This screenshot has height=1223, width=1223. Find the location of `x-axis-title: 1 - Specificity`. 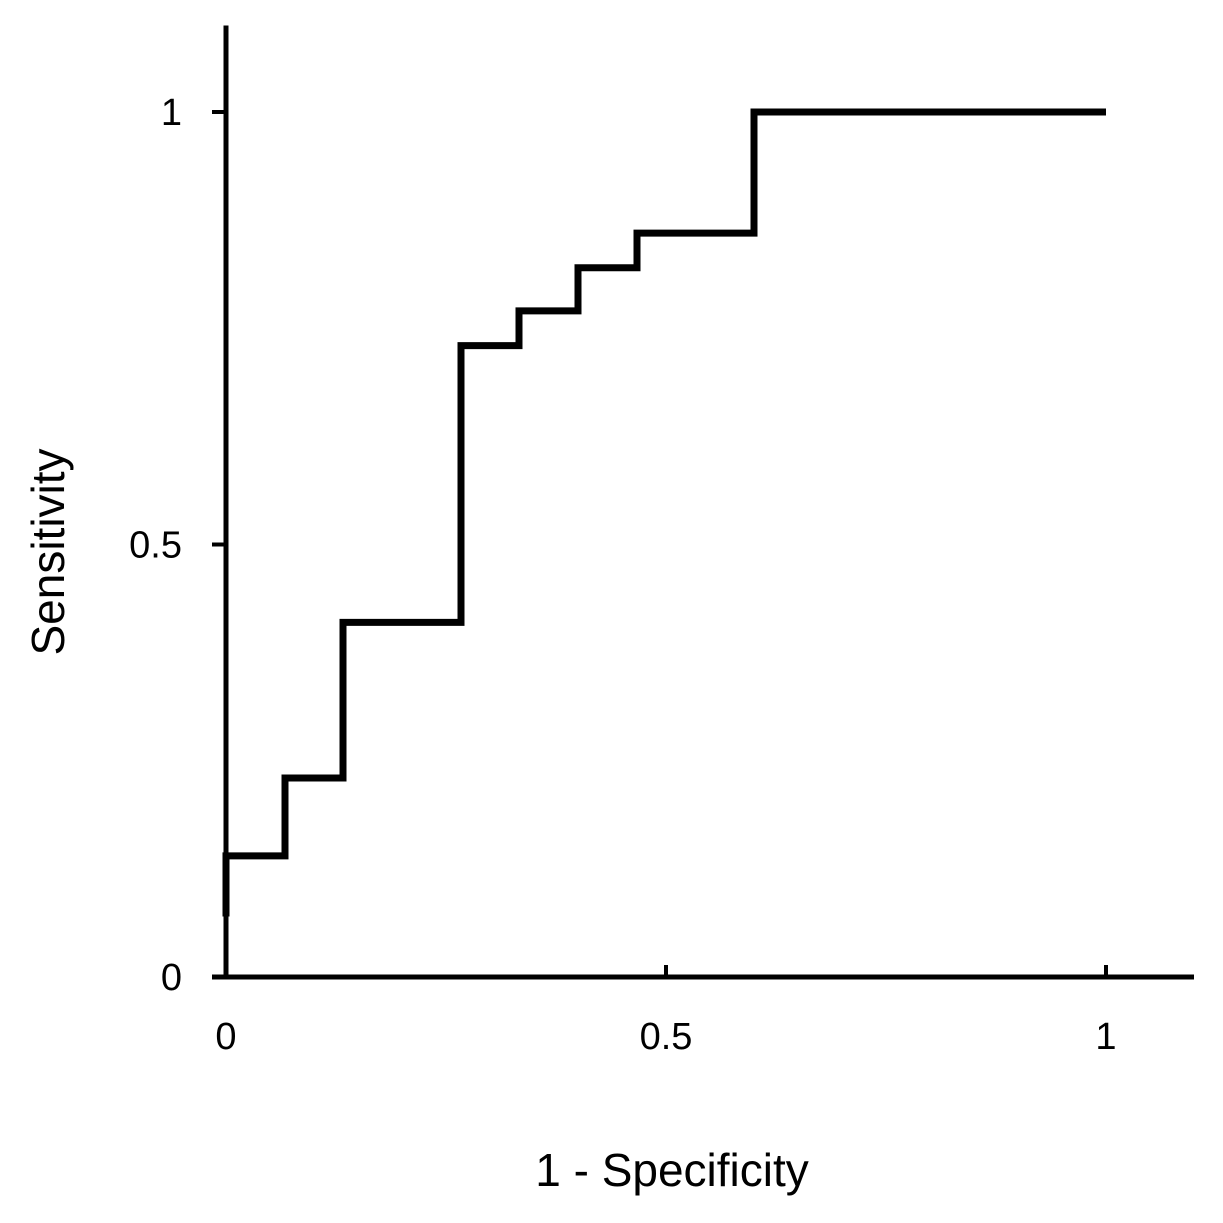

x-axis-title: 1 - Specificity is located at coordinates (672, 1170).